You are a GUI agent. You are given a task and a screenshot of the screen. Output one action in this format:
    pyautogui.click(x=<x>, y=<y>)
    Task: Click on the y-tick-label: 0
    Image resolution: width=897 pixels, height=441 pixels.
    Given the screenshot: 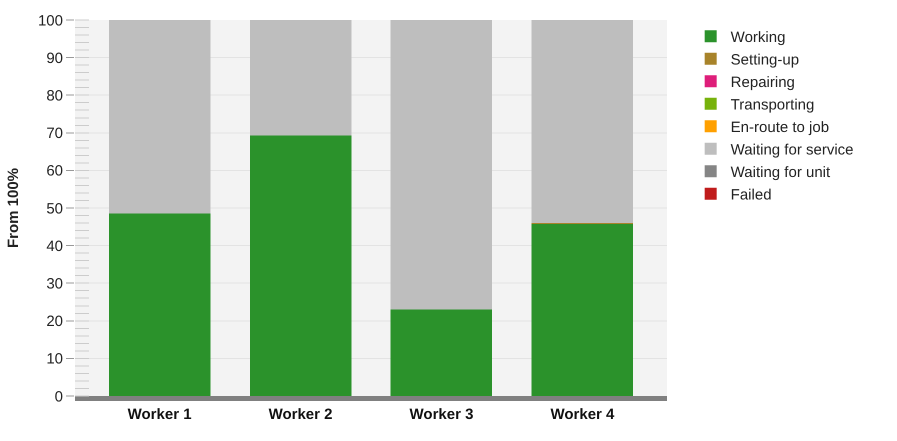 What is the action you would take?
    pyautogui.click(x=58, y=397)
    